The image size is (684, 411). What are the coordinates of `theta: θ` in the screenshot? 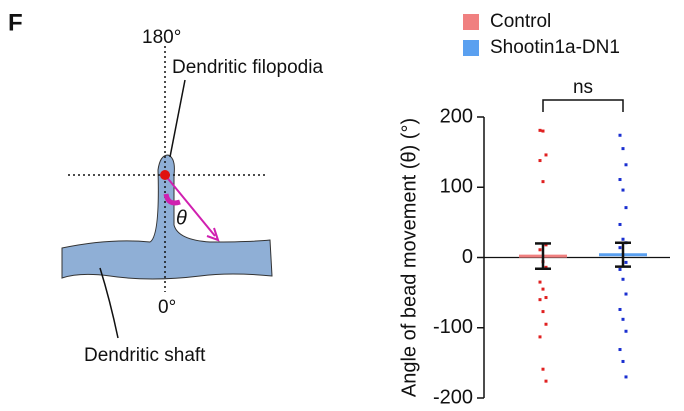 It's located at (181, 218).